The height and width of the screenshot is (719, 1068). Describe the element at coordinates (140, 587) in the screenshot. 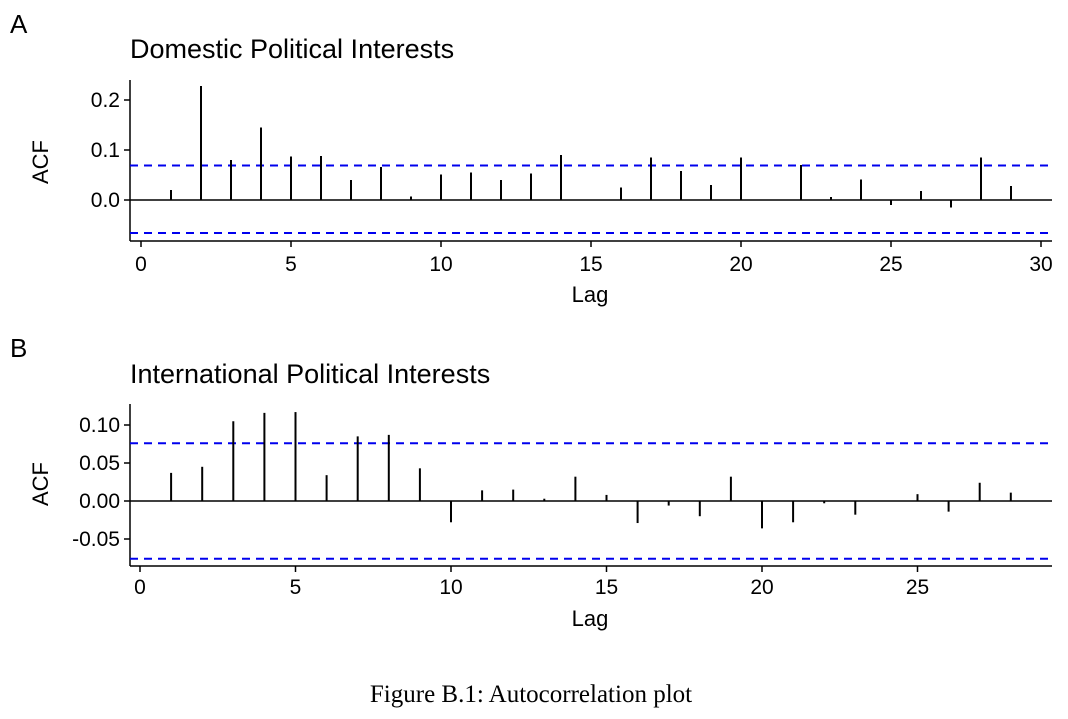

I see `panel-b-x-tick-label: 0` at that location.